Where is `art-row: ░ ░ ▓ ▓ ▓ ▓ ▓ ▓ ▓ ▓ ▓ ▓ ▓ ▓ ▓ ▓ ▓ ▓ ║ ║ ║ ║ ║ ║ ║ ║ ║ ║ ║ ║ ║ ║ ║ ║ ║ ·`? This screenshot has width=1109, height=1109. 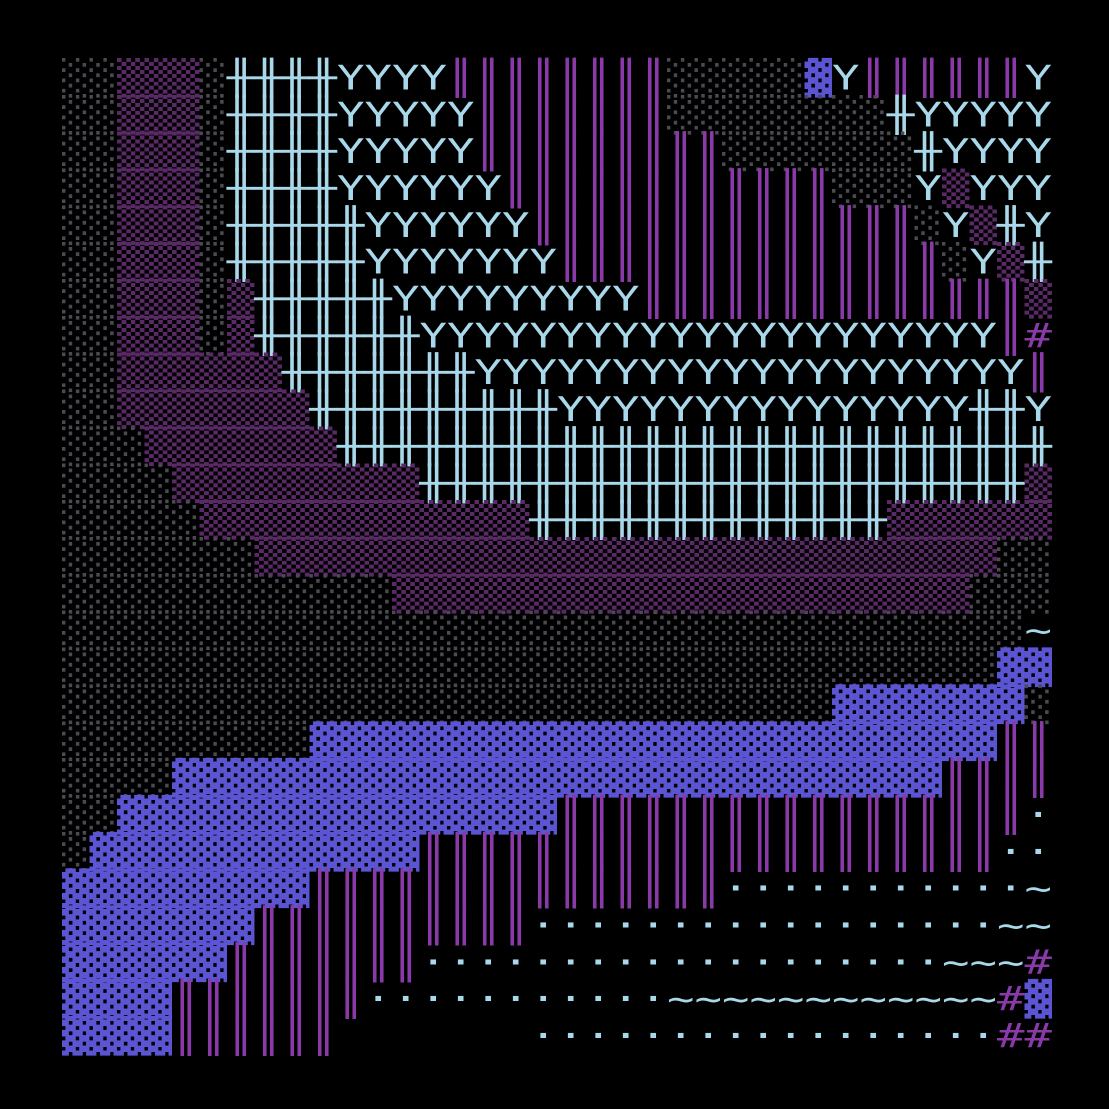
art-row: ░ ░ ▓ ▓ ▓ ▓ ▓ ▓ ▓ ▓ ▓ ▓ ▓ ▓ ▓ ▓ ▓ ▓ ║ ║ ║ ║ ║ ║ ║ ║ ║ ║ ║ ║ ║ ║ ║ ║ ║ · is located at coordinates (557, 814).